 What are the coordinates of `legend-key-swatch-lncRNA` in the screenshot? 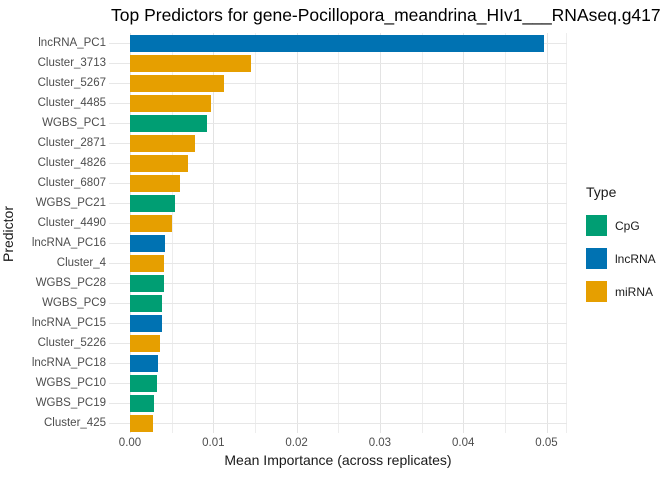 It's located at (596, 258).